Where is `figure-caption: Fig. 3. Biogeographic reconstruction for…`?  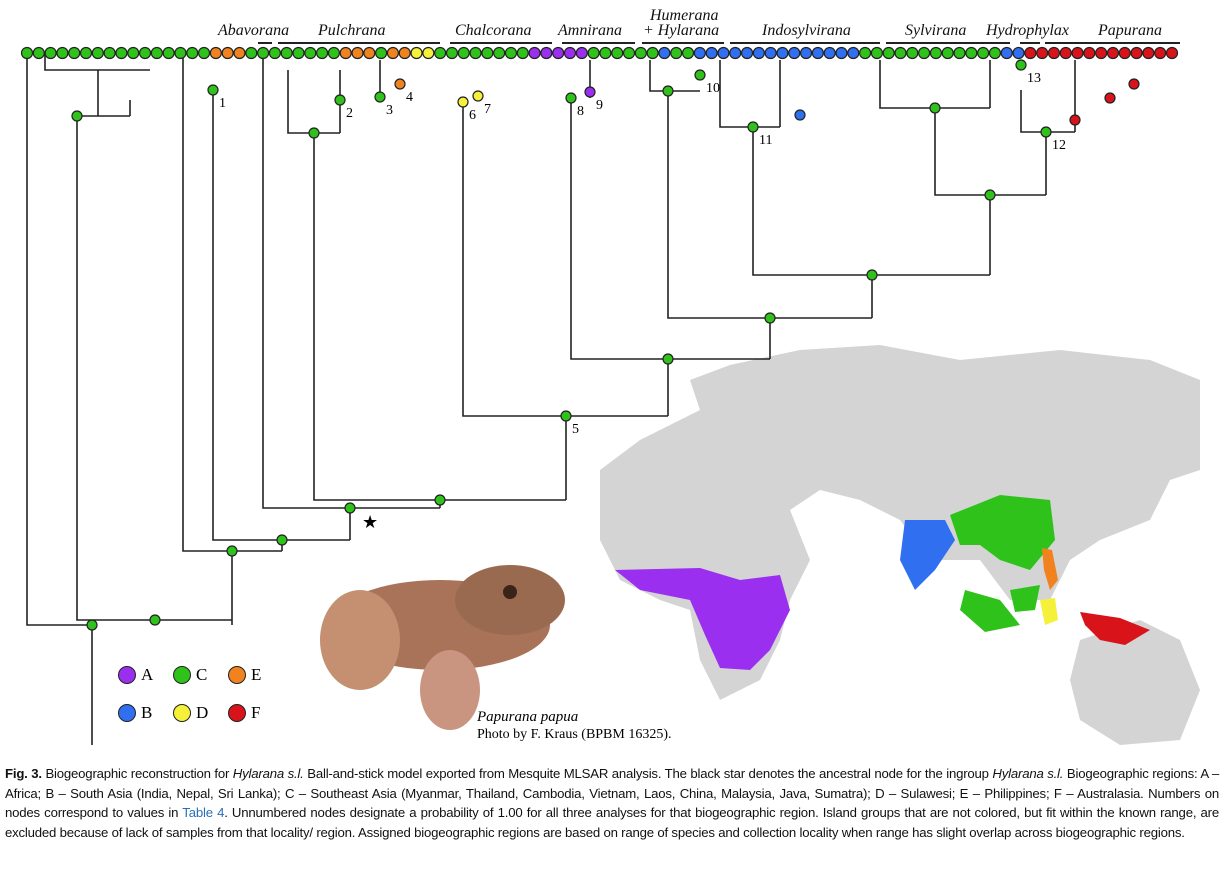
figure-caption: Fig. 3. Biogeographic reconstruction for… is located at coordinates (612, 803).